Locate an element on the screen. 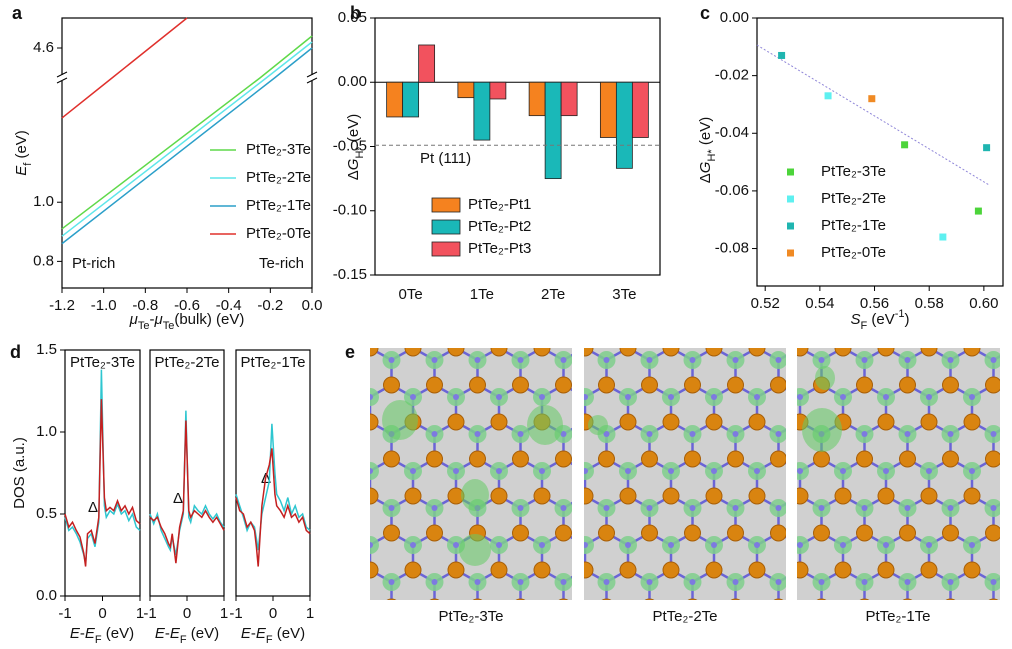 This screenshot has height=649, width=1012. x-tick-label: 0.52 is located at coordinates (765, 303).